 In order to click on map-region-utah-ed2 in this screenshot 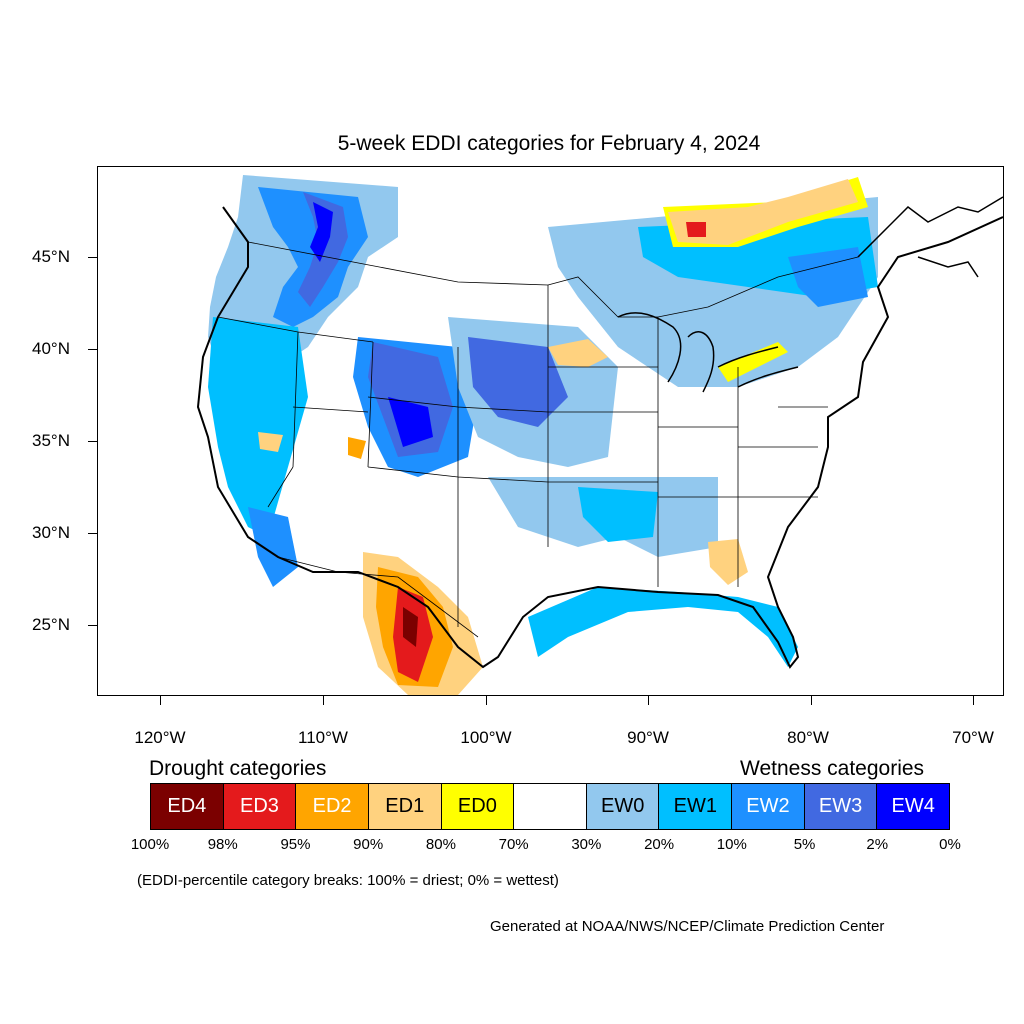, I will do `click(357, 448)`.